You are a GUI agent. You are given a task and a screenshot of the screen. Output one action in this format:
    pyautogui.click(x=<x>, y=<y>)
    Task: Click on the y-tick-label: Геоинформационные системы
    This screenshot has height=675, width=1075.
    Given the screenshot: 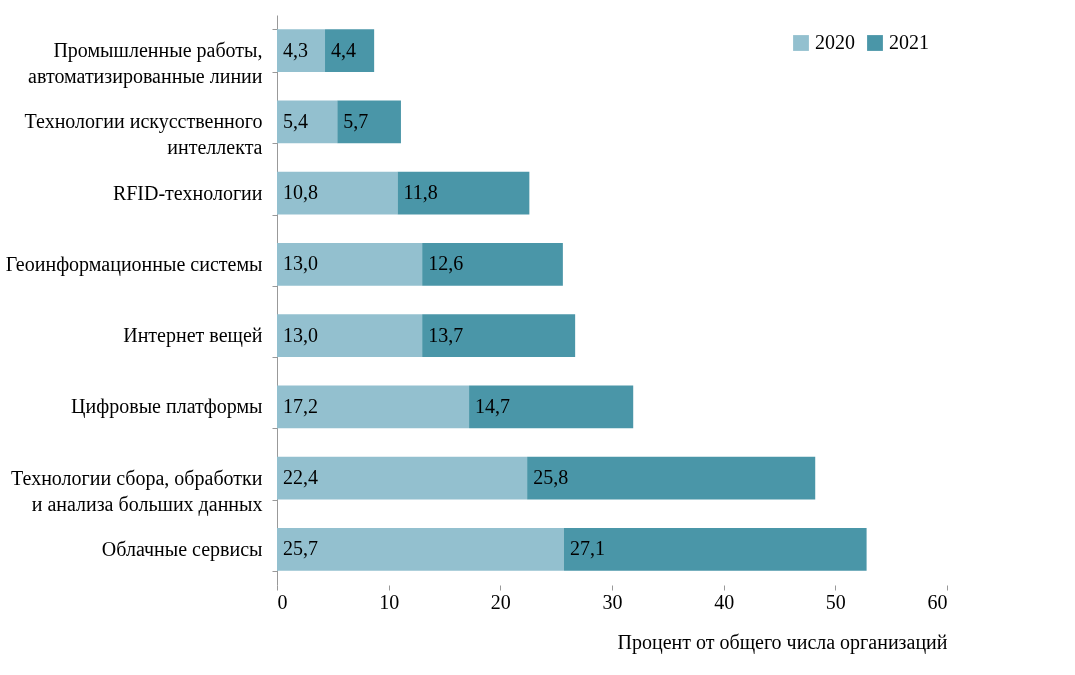 What is the action you would take?
    pyautogui.click(x=134, y=264)
    